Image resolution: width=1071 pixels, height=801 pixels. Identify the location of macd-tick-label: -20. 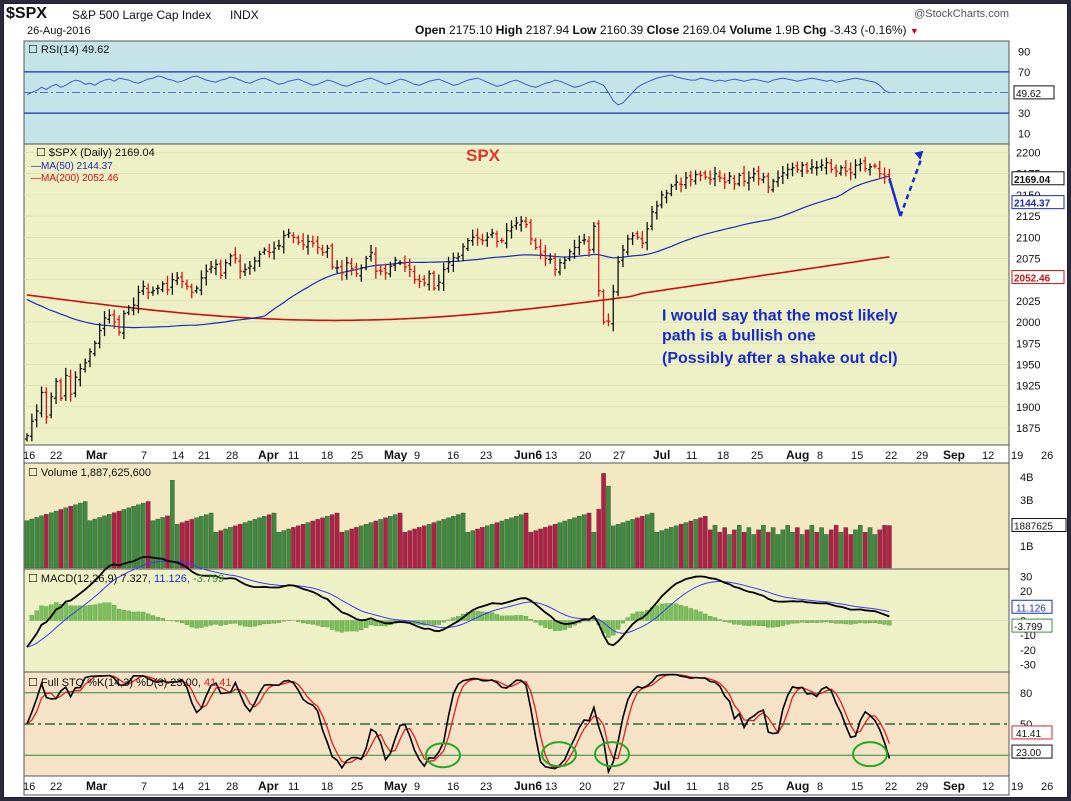
(1028, 651).